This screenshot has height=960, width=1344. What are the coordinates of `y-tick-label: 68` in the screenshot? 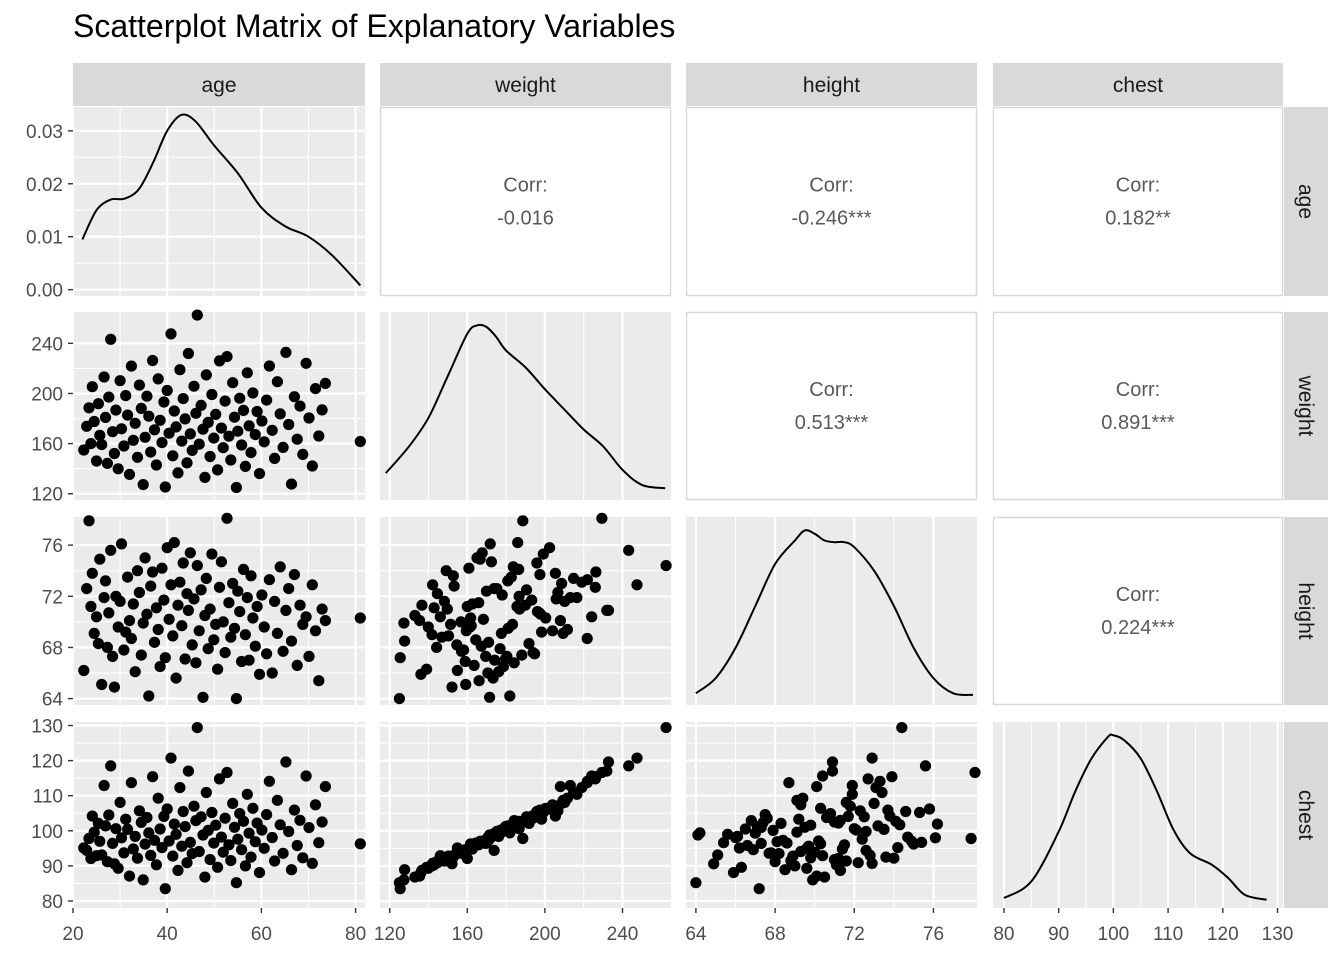 It's located at (52, 648).